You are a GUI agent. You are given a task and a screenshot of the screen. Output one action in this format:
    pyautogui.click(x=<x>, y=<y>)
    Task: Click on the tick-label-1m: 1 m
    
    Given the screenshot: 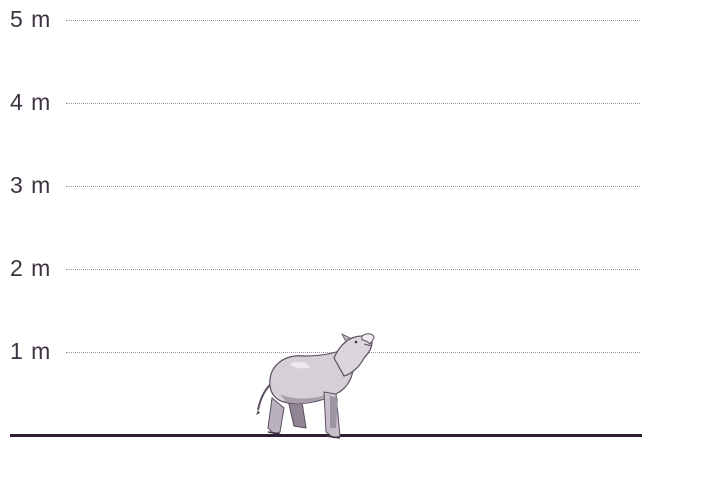 What is the action you would take?
    pyautogui.click(x=31, y=351)
    